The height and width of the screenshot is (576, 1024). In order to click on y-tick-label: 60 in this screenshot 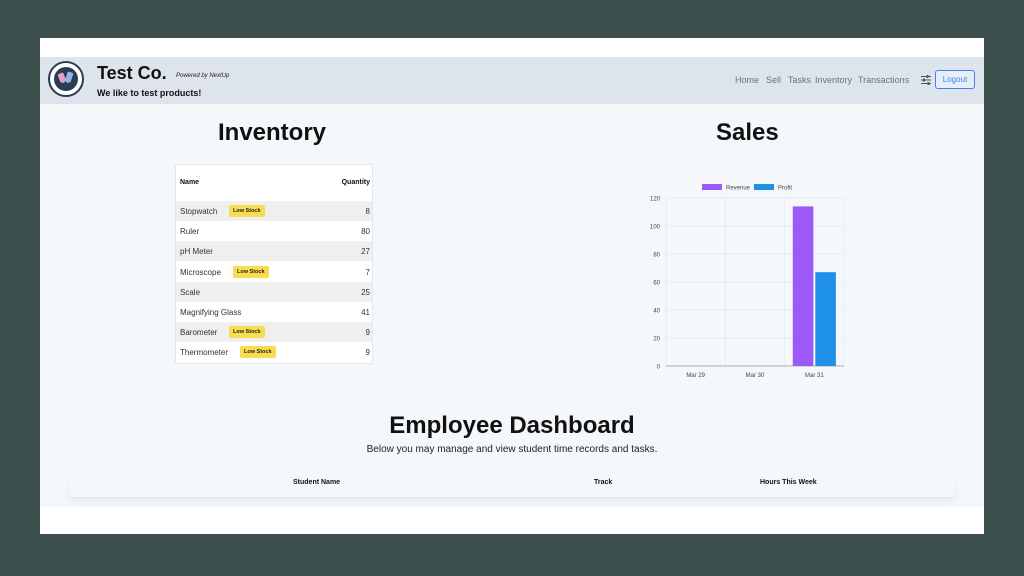, I will do `click(656, 284)`.